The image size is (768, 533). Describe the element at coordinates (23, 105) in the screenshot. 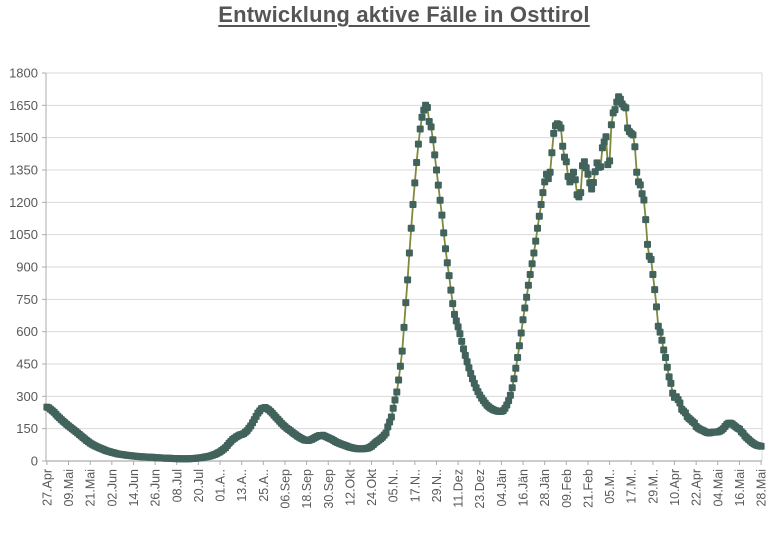

I see `y-tick-label: 1650` at that location.